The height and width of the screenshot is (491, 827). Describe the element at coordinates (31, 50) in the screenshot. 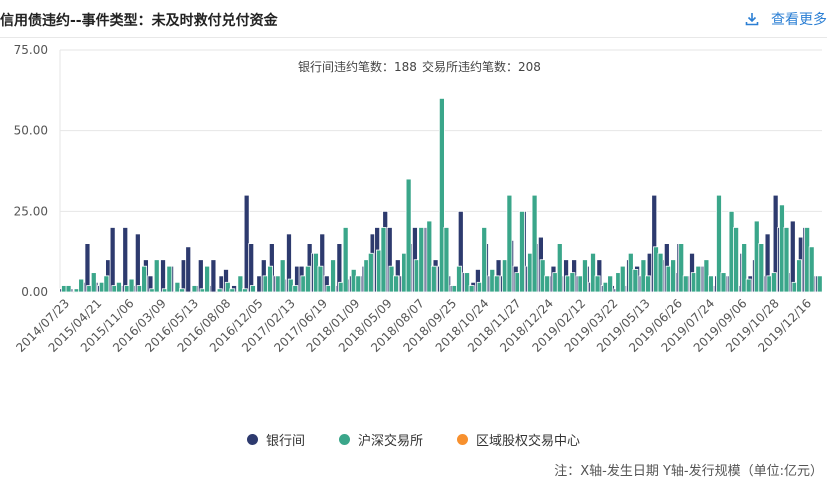

I see `y-tick-label: 75.00` at that location.